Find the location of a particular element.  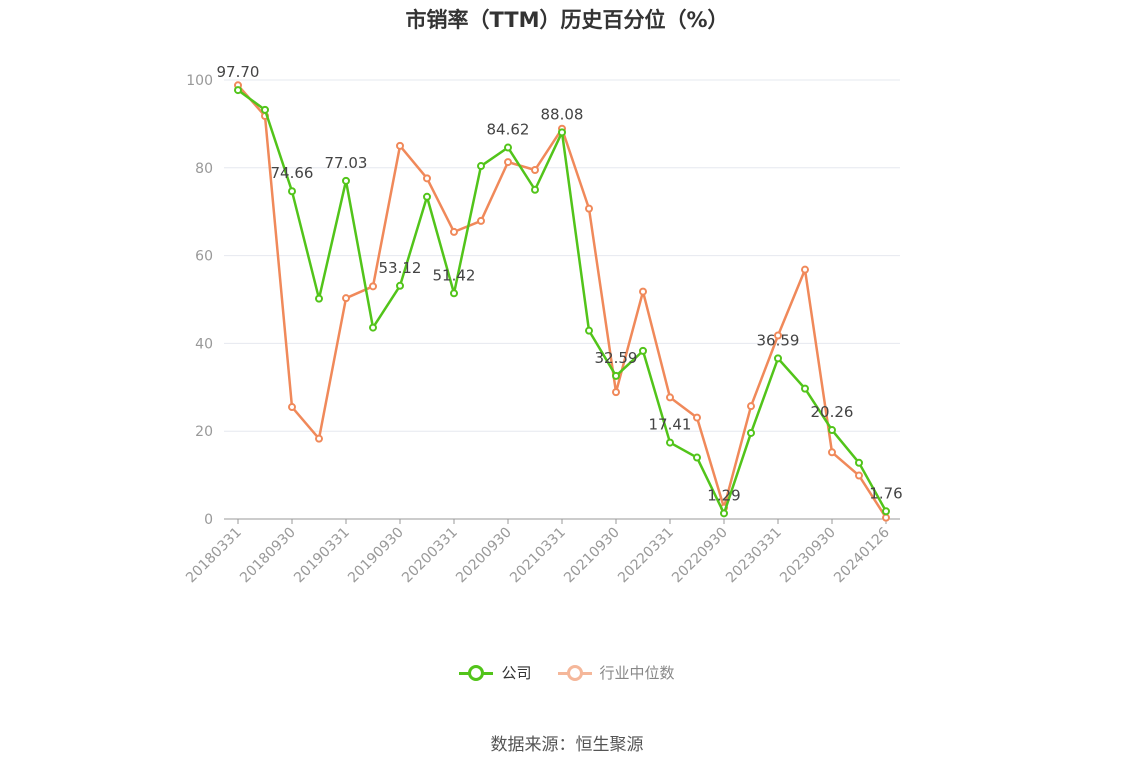

data-label: 97.70 is located at coordinates (238, 72).